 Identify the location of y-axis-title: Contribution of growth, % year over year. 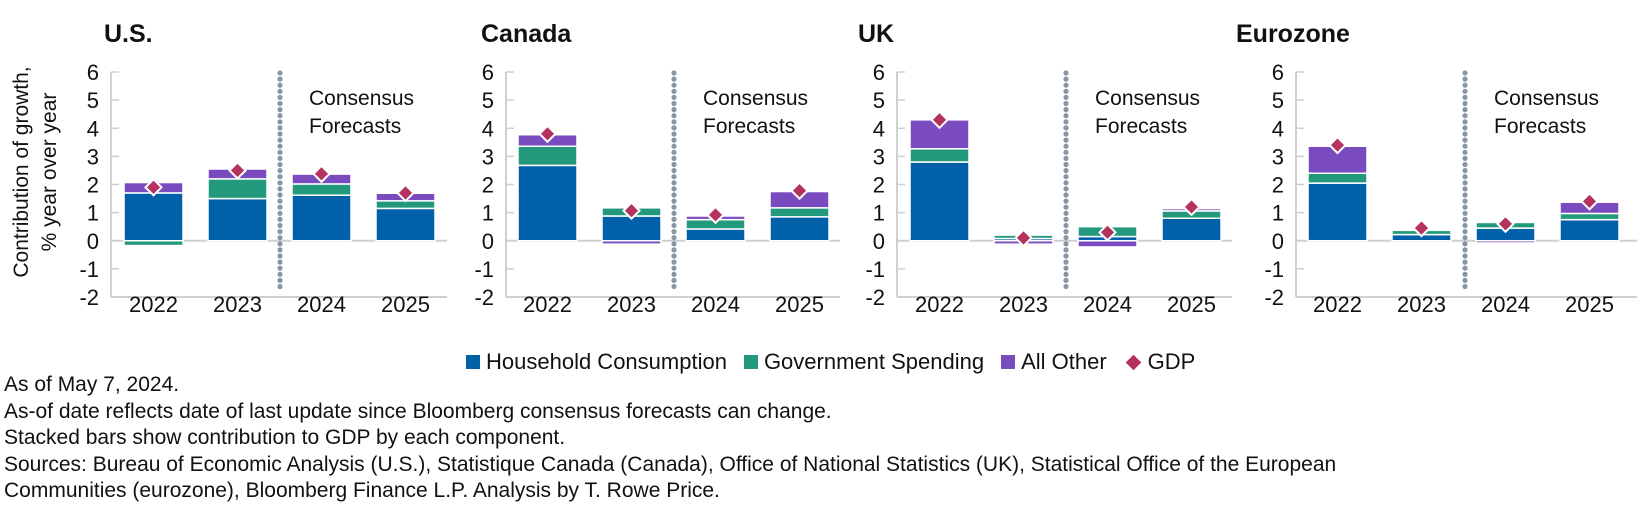
(35, 171).